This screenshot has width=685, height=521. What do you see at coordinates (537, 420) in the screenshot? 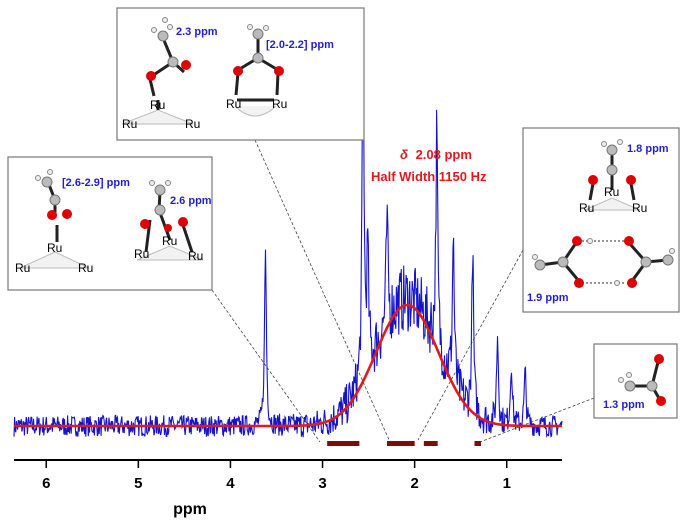
I see `leader-line-small` at bounding box center [537, 420].